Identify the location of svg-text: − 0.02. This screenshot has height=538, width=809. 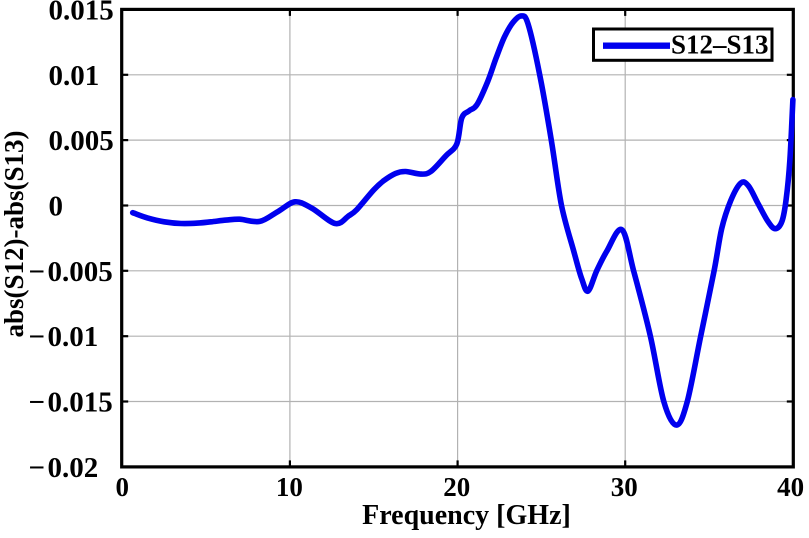
(64, 468).